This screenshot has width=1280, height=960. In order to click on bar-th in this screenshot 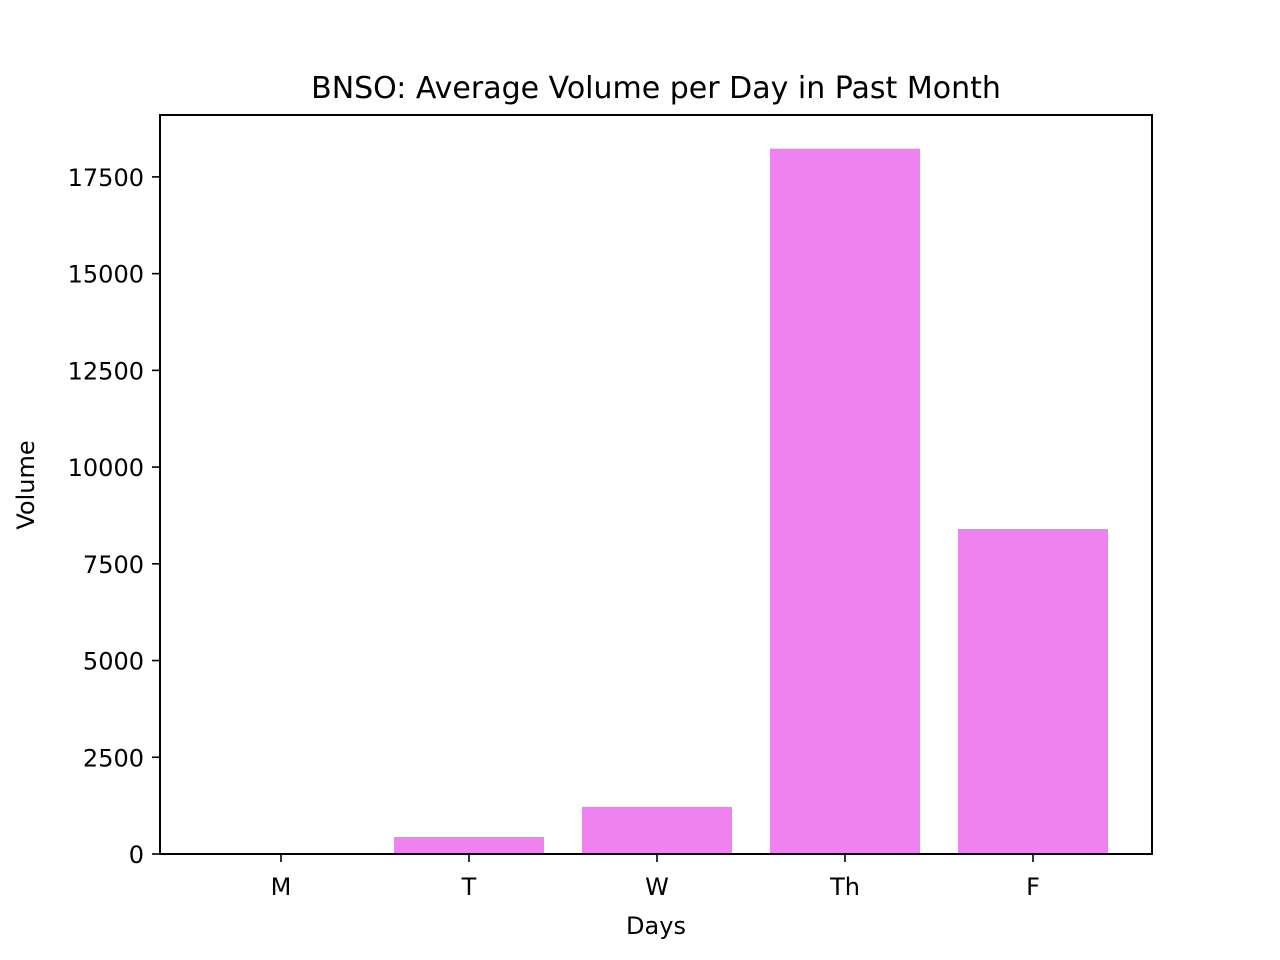, I will do `click(845, 501)`.